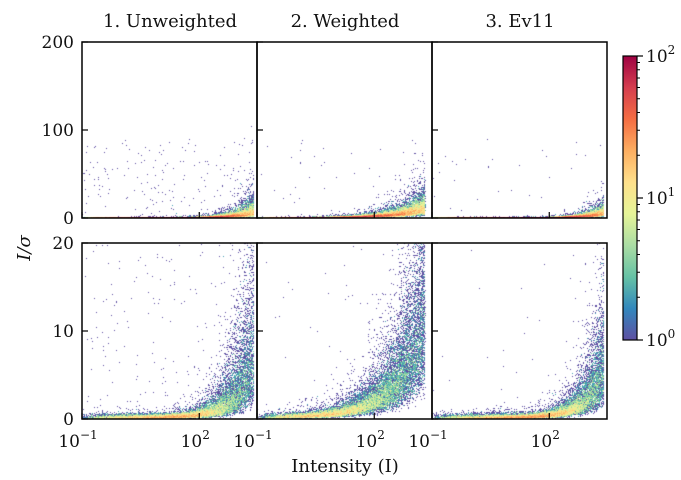 The width and height of the screenshot is (681, 480). What do you see at coordinates (63, 244) in the screenshot?
I see `y-tick-label: 20` at bounding box center [63, 244].